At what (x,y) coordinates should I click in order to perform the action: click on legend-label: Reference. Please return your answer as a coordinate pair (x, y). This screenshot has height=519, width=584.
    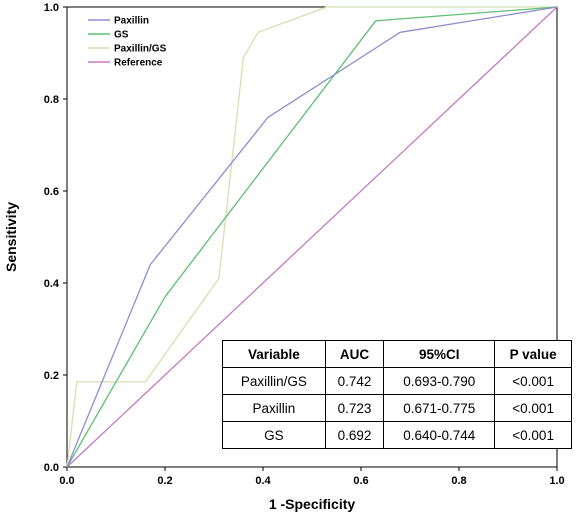
    Looking at the image, I should click on (138, 63).